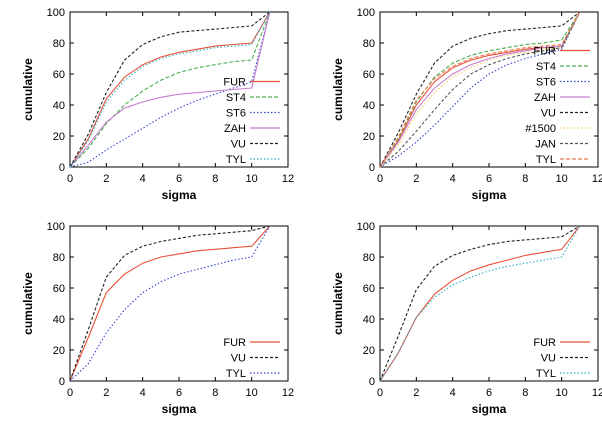 This screenshot has height=423, width=602. I want to click on legend-label: #1500, so click(540, 129).